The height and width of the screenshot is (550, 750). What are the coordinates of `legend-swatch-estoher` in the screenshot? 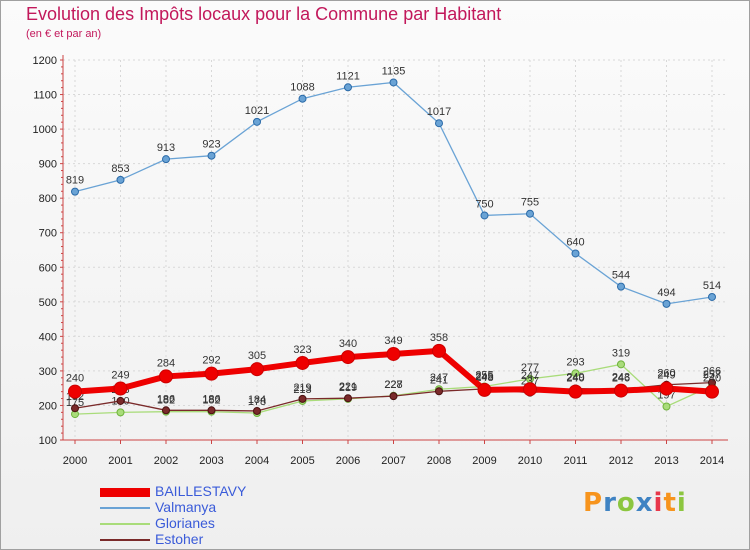 It's located at (125, 540).